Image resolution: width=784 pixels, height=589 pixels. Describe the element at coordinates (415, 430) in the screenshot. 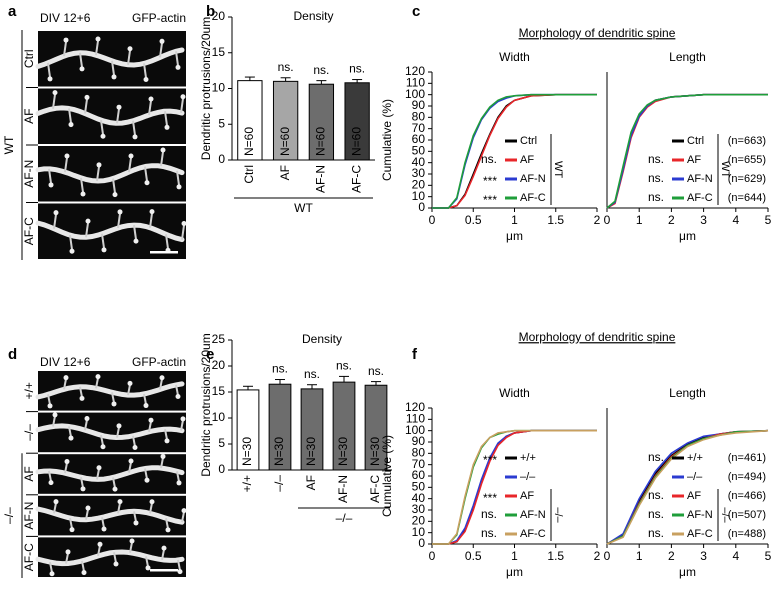

I see `y-tick-label: 100` at that location.